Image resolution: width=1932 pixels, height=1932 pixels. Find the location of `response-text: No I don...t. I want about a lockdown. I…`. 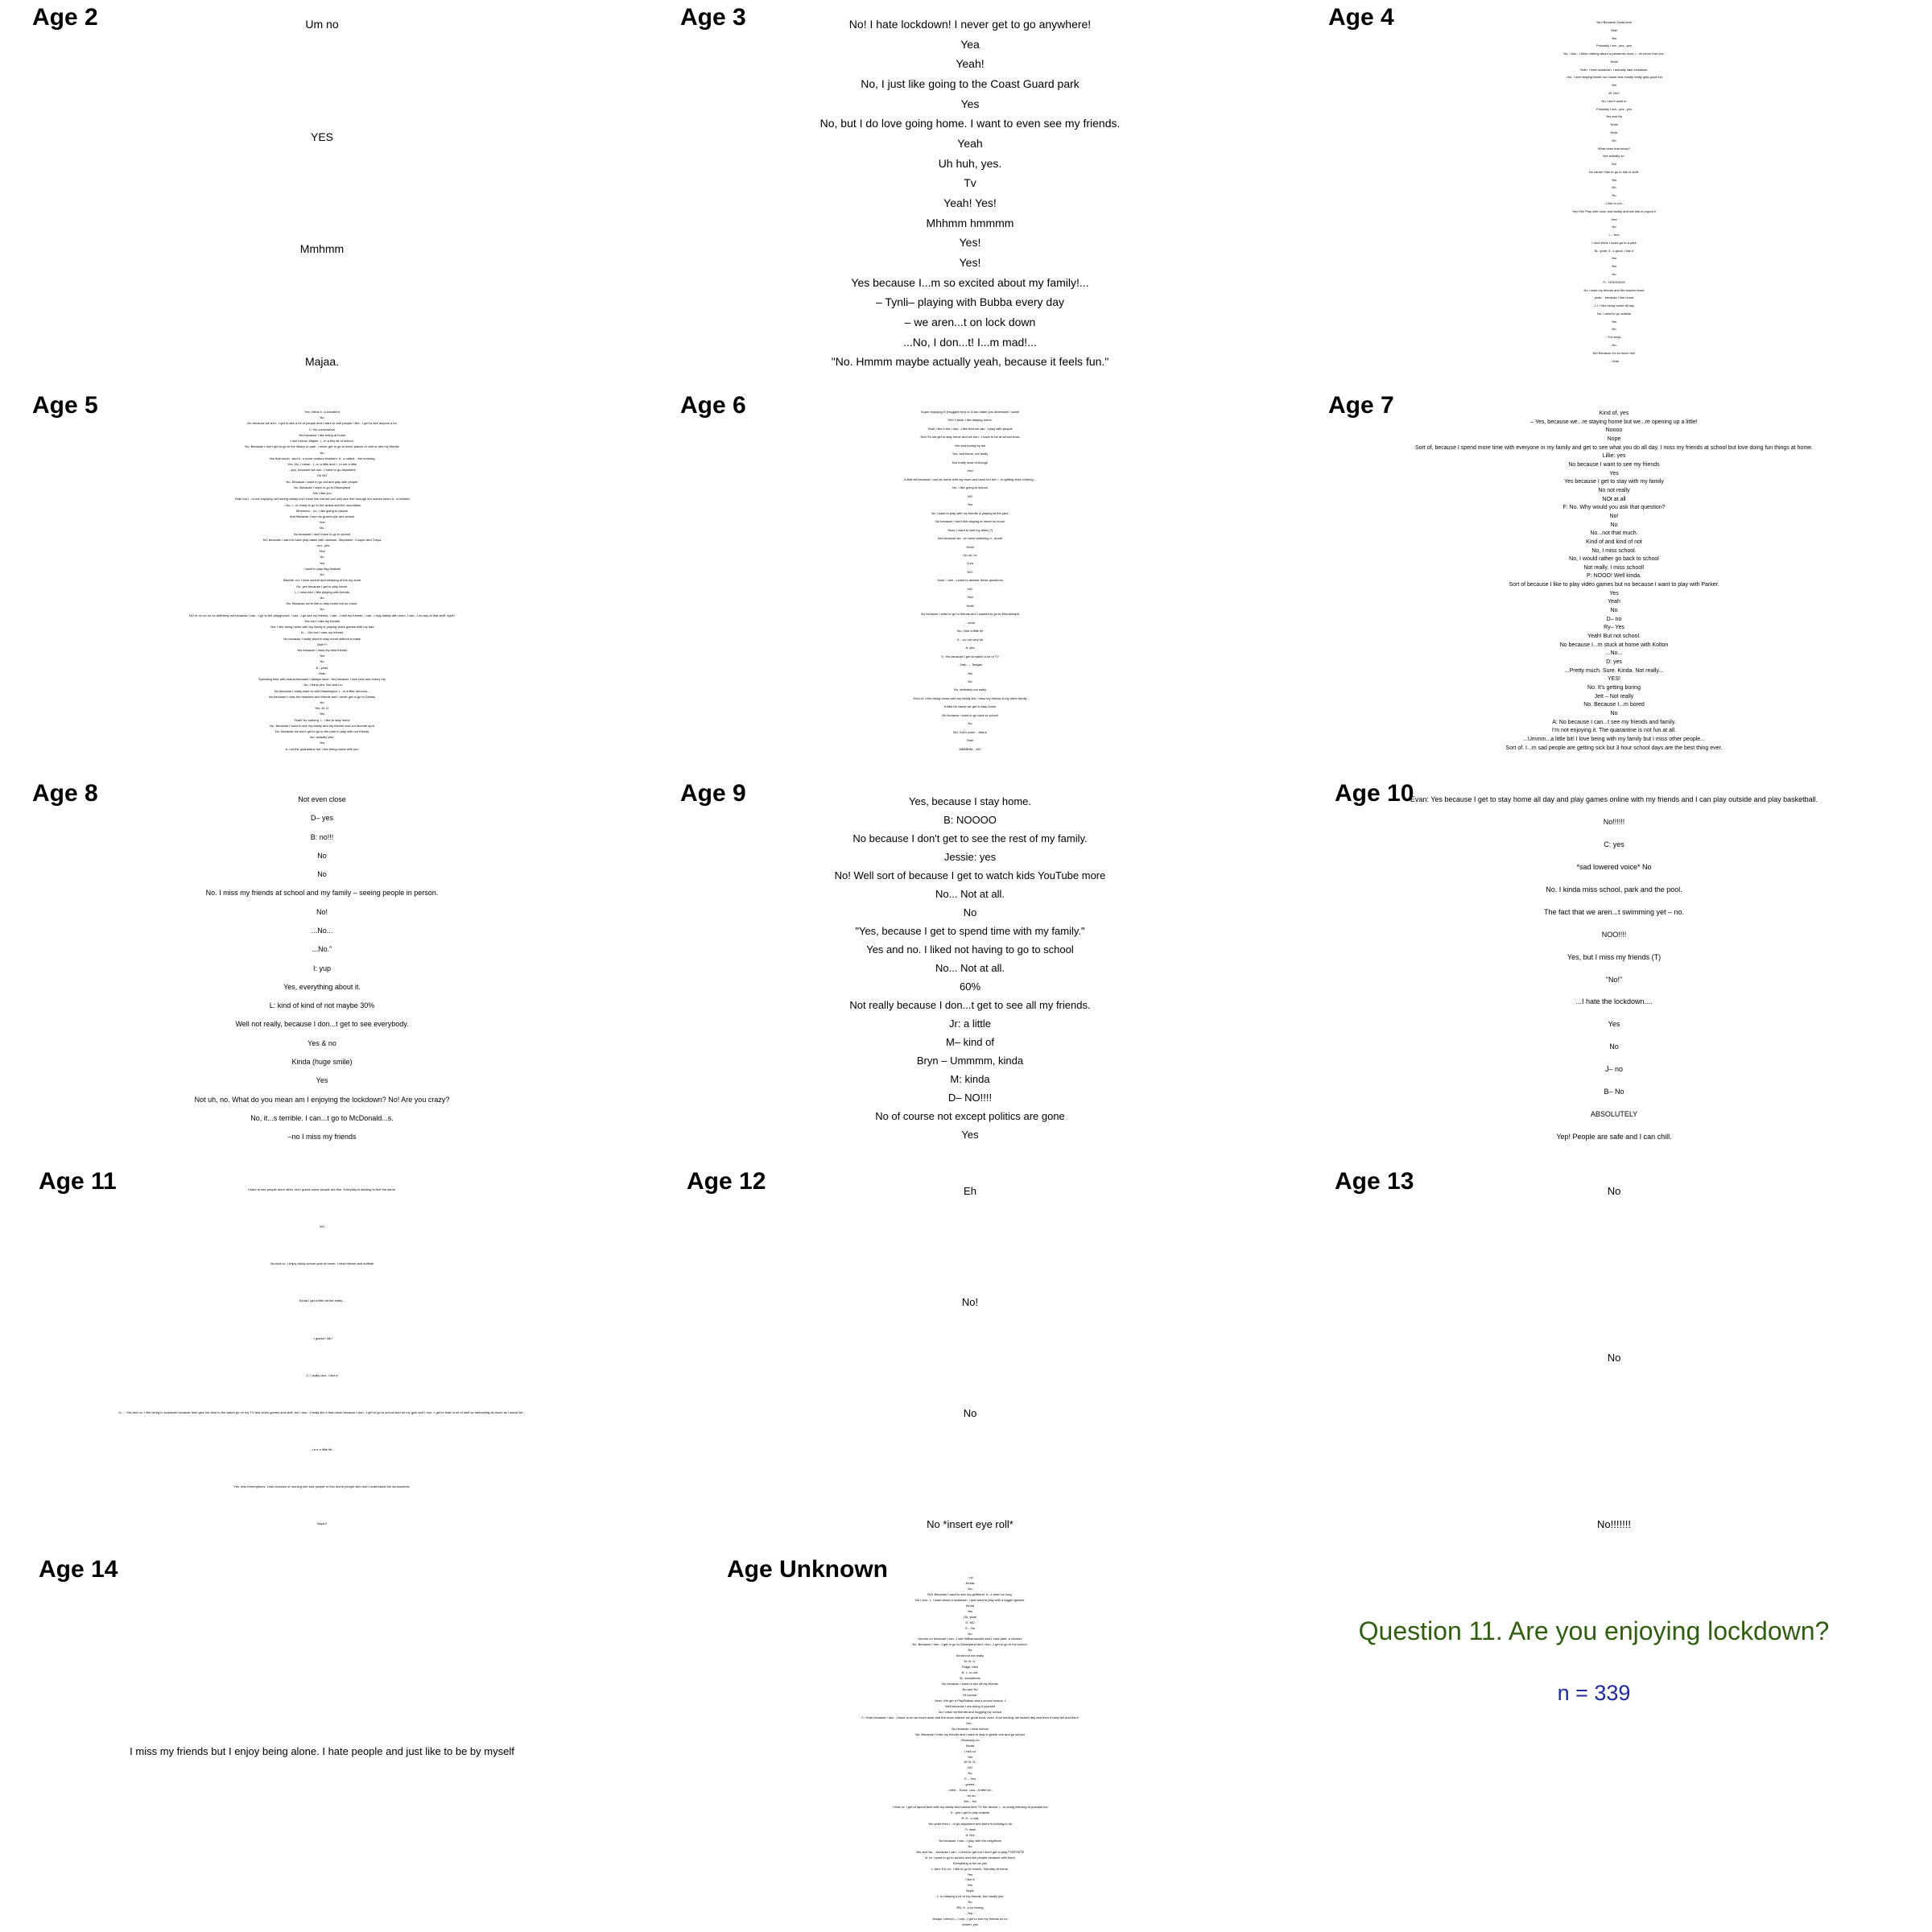

response-text: No I don...t. I want about a lockdown. I… is located at coordinates (970, 1599).